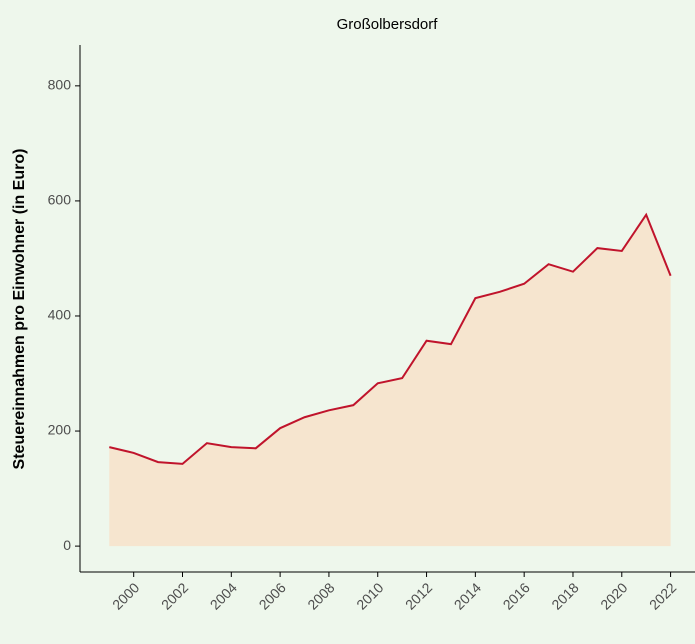  What do you see at coordinates (19, 309) in the screenshot?
I see `y-axis-label: Steuereinnahmen pro Einwohner (in Euro)` at bounding box center [19, 309].